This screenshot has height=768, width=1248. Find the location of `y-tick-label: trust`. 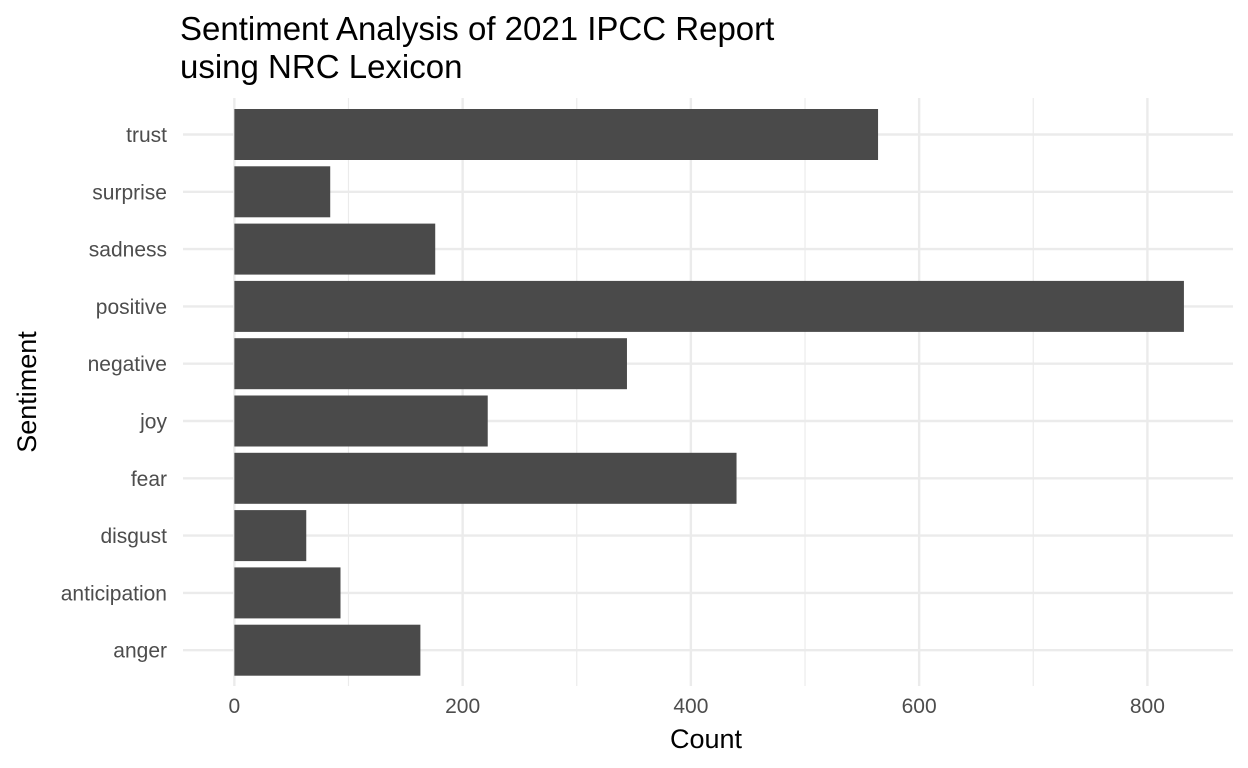

y-tick-label: trust is located at coordinates (146, 135).